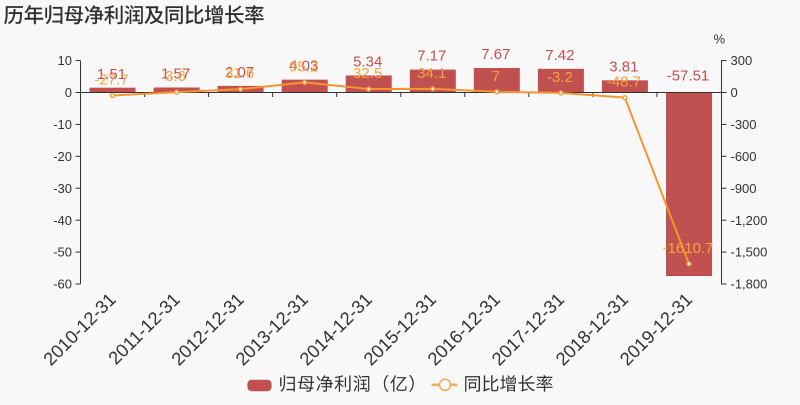 This screenshot has width=800, height=405. I want to click on svg-text: 31.6, so click(239, 73).